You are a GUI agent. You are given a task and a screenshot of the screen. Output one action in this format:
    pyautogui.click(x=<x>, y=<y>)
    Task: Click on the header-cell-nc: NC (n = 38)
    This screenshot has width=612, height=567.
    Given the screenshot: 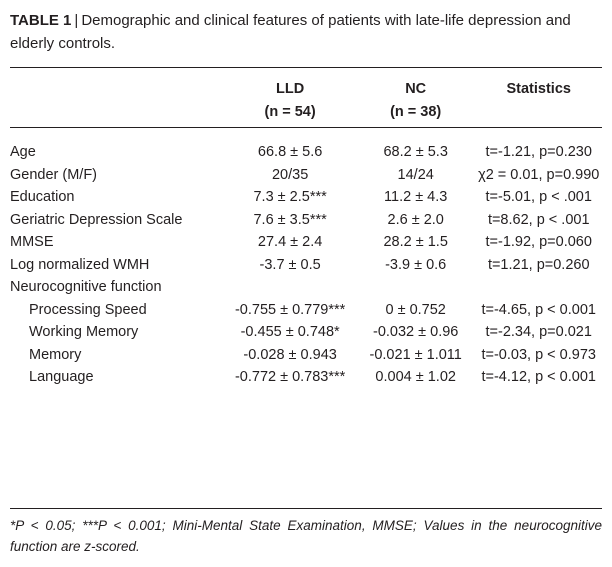 What is the action you would take?
    pyautogui.click(x=416, y=100)
    